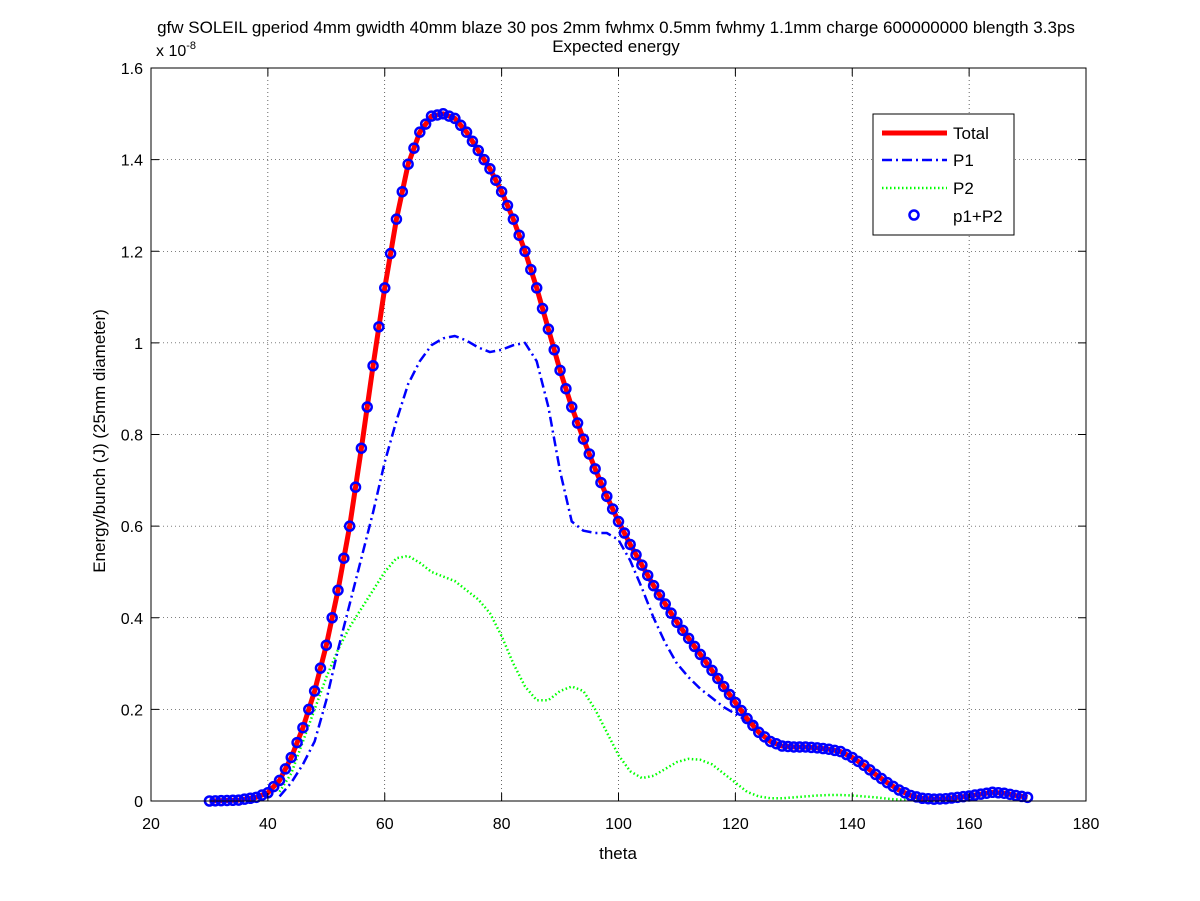 The height and width of the screenshot is (901, 1200). I want to click on chart-title-line2: Expected energy, so click(616, 46).